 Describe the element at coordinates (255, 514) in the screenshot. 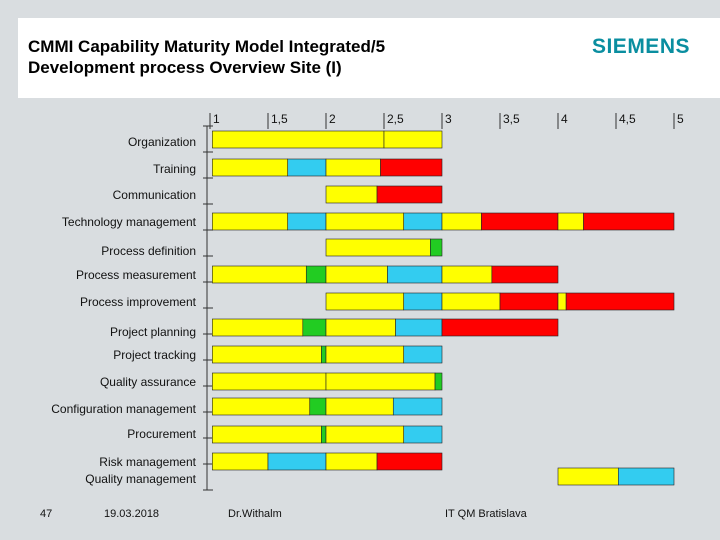

I see `footer-author: Dr.Withalm` at that location.